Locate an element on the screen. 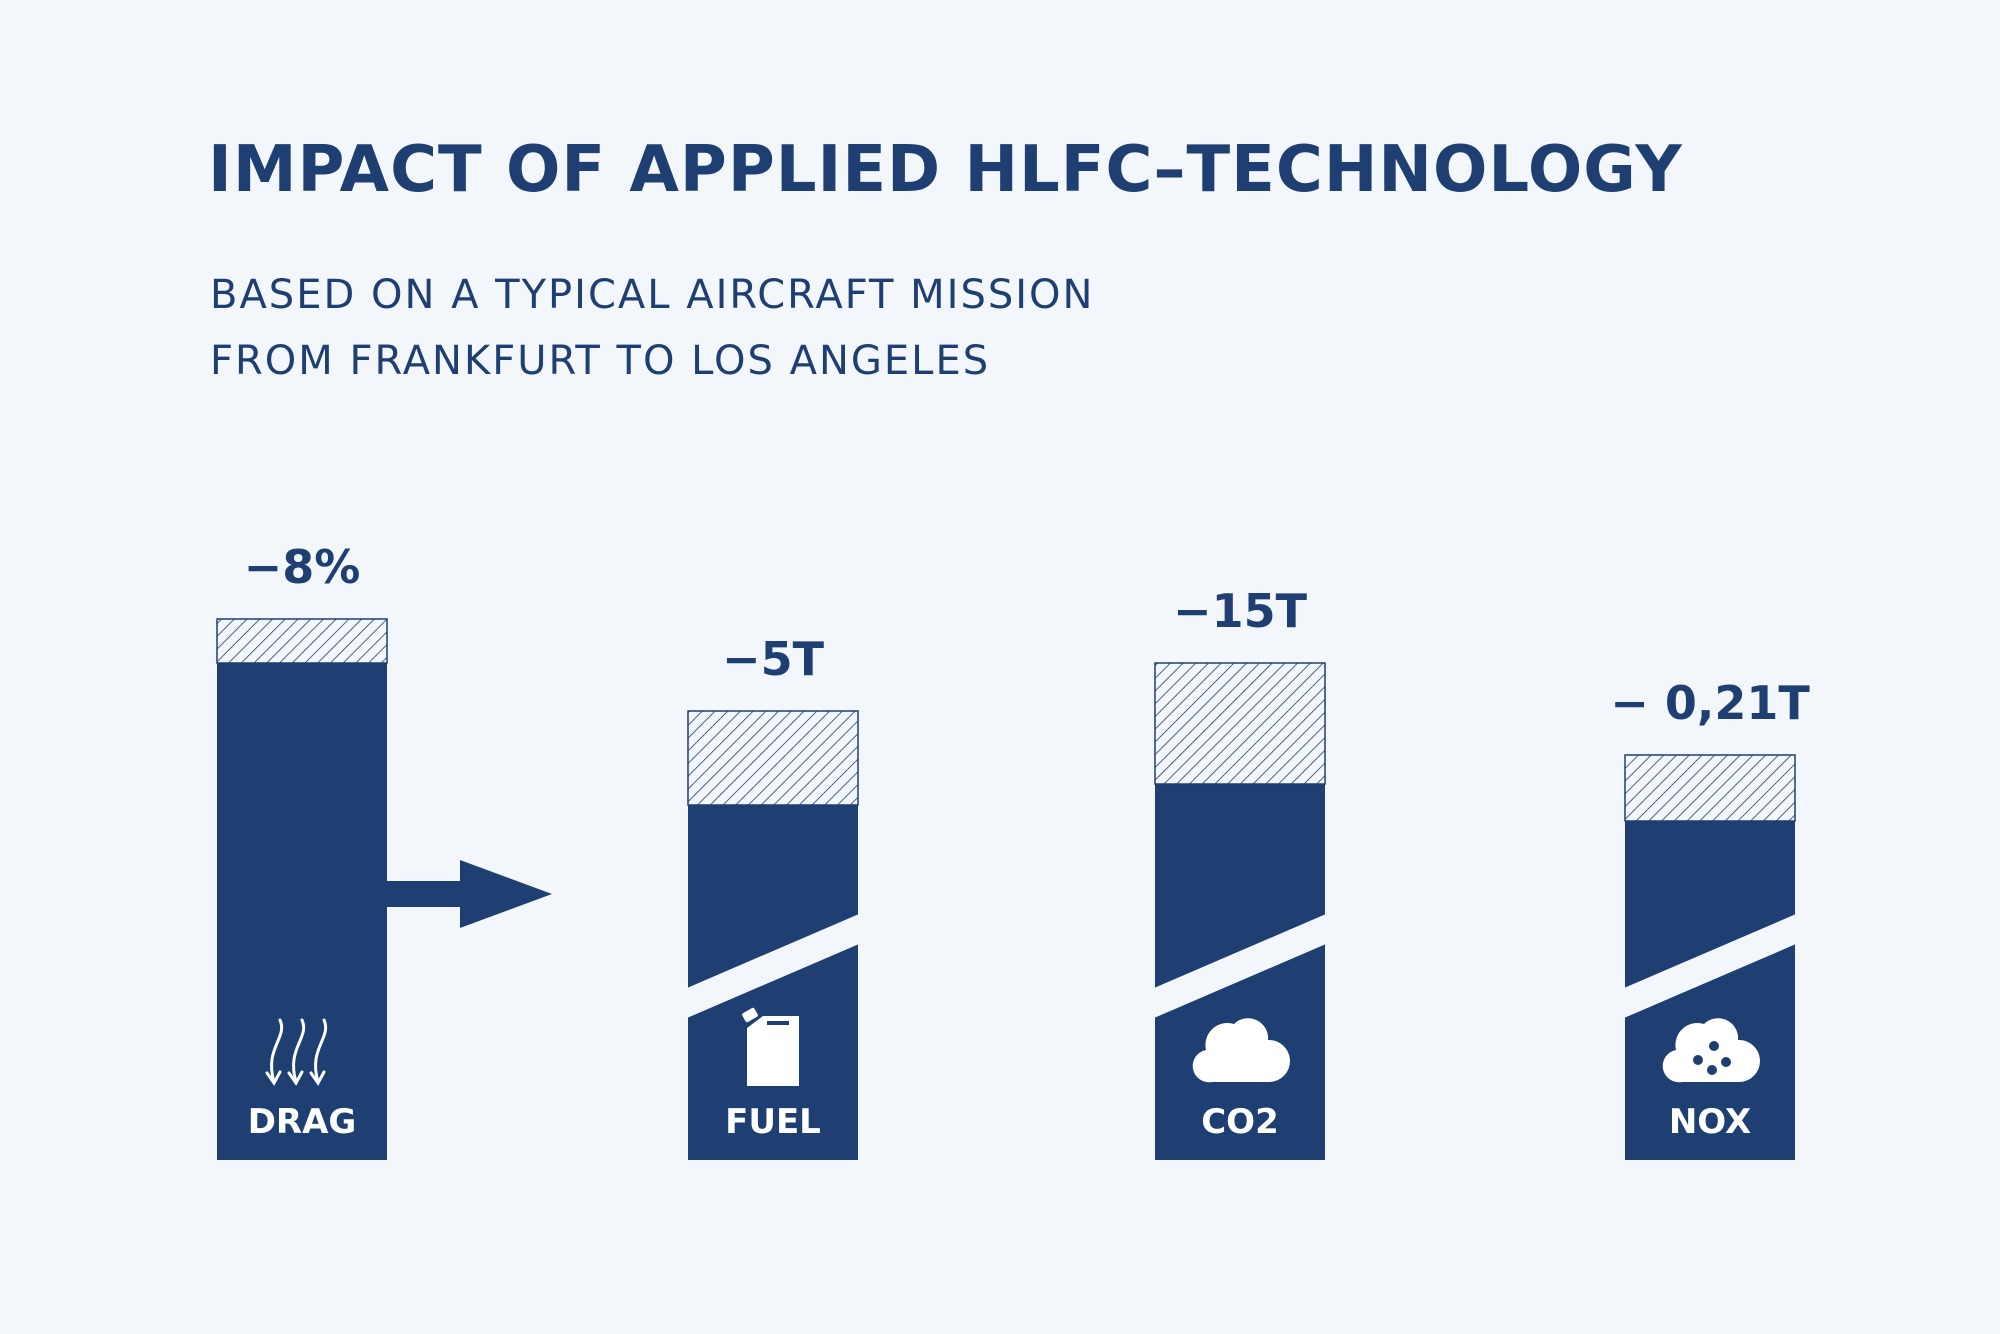 Image resolution: width=2000 pixels, height=1334 pixels. subtitle-line-2: FROM FRANKFURT TO LOS ANGELES is located at coordinates (600, 361).